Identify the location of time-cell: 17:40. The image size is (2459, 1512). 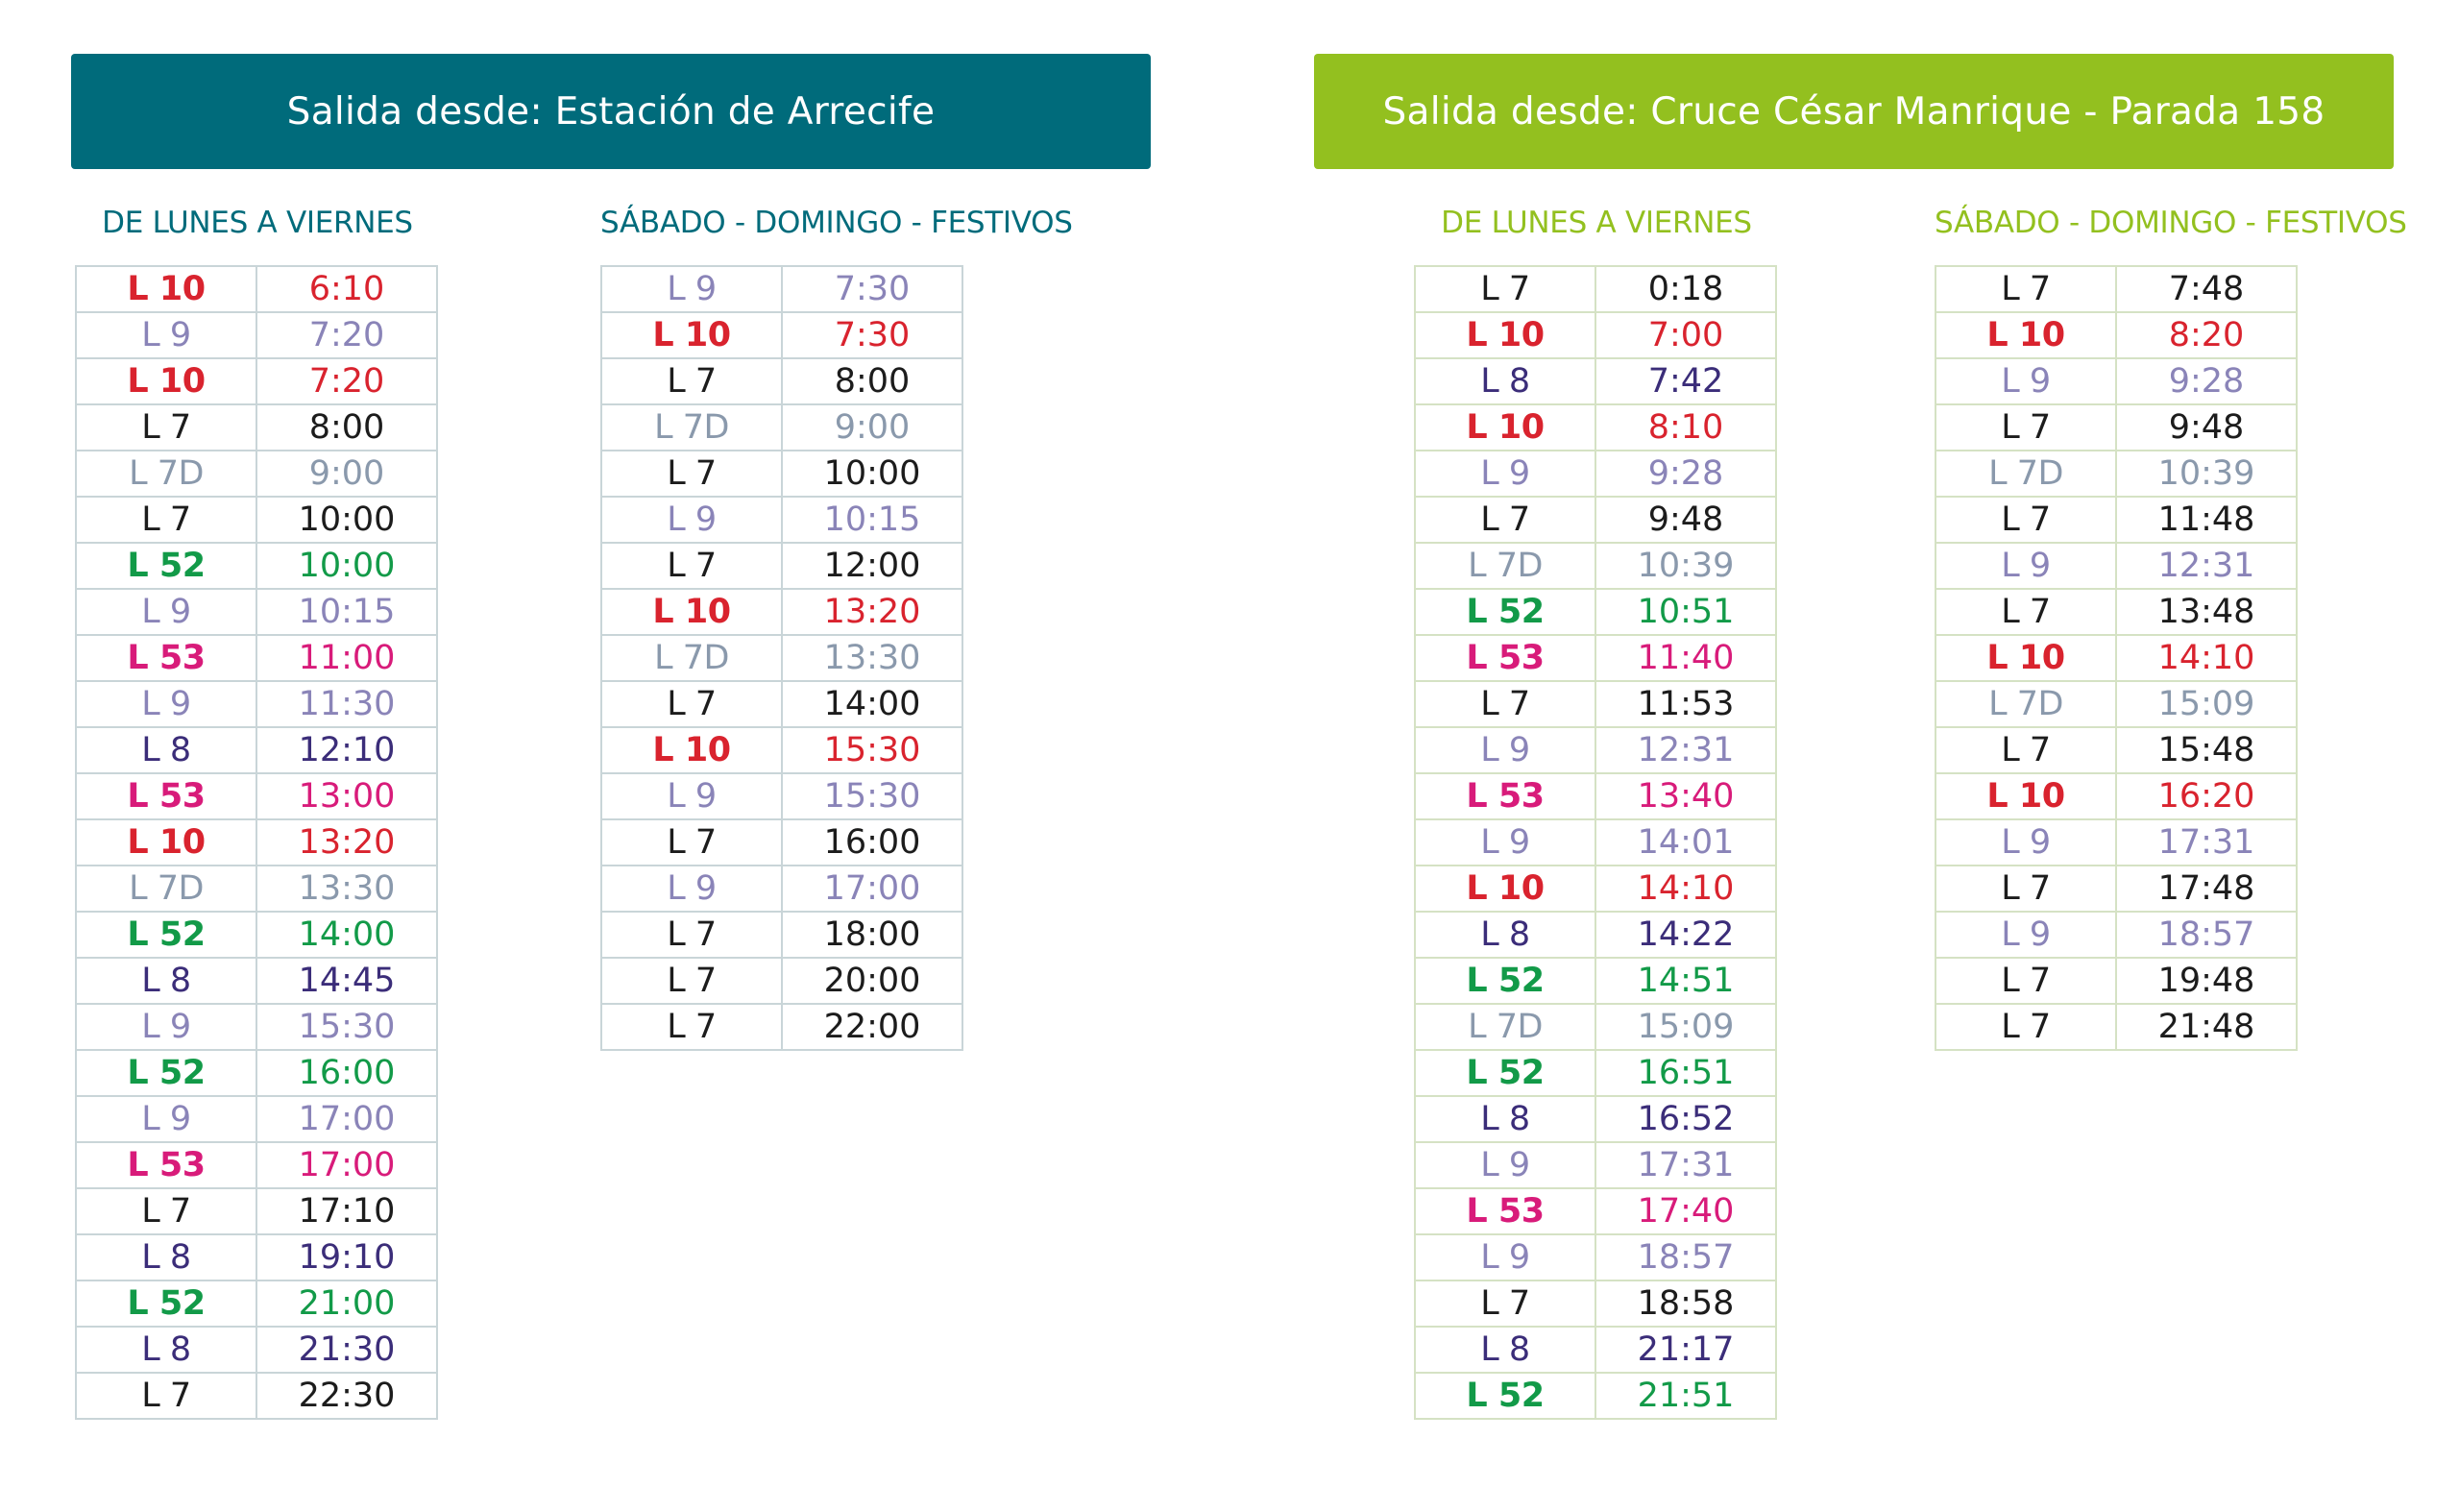
(1686, 1211).